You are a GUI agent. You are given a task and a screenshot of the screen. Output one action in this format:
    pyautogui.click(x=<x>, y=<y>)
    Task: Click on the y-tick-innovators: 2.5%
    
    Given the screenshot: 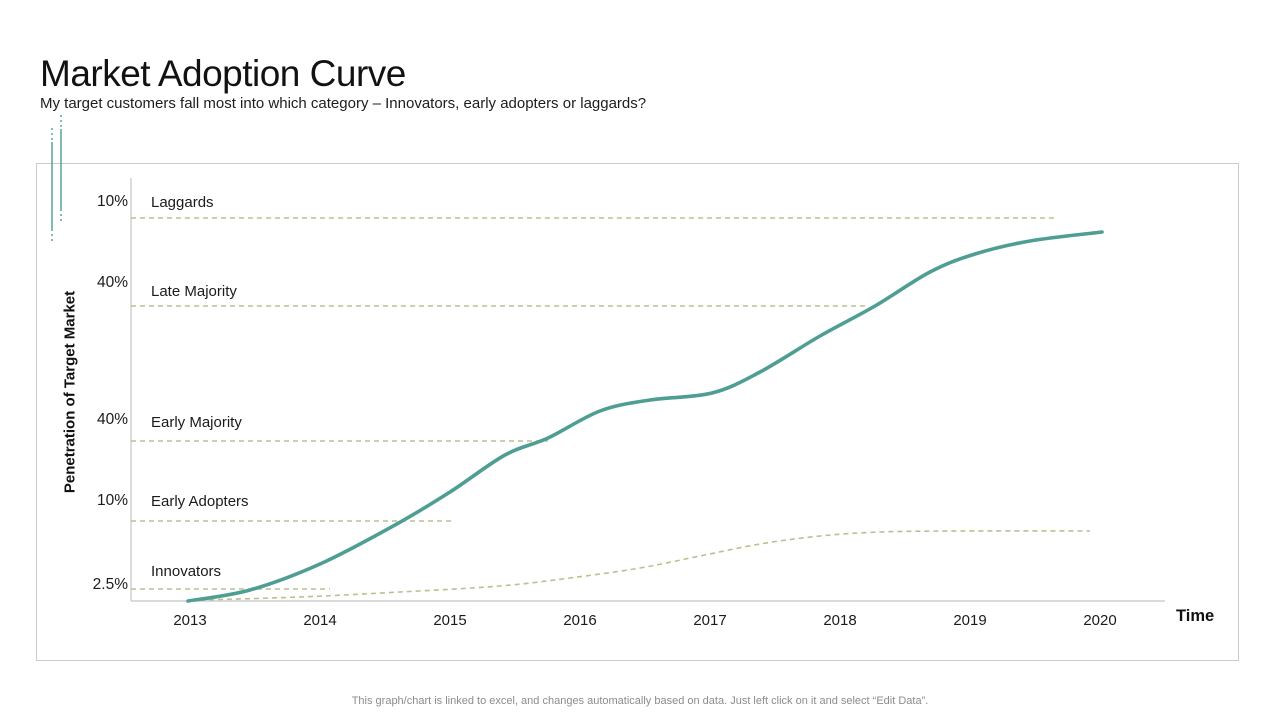 What is the action you would take?
    pyautogui.click(x=110, y=584)
    